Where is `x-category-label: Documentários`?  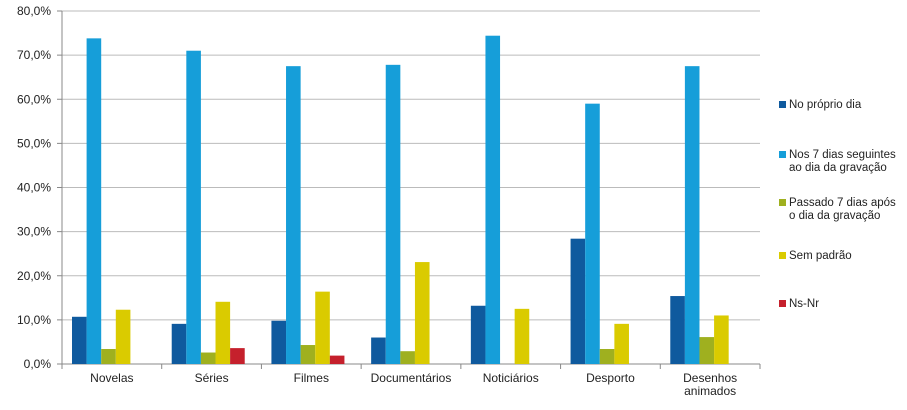 x-category-label: Documentários is located at coordinates (411, 378).